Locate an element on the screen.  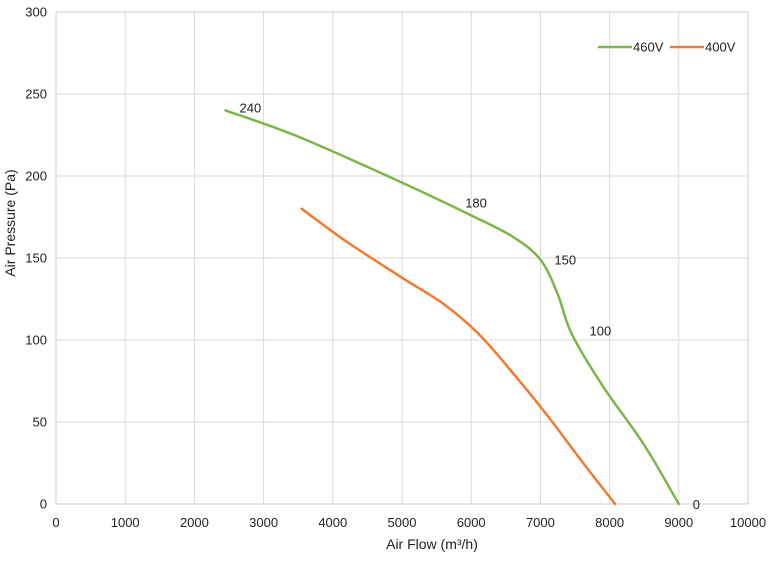
y-tick-label: 200 is located at coordinates (36, 176).